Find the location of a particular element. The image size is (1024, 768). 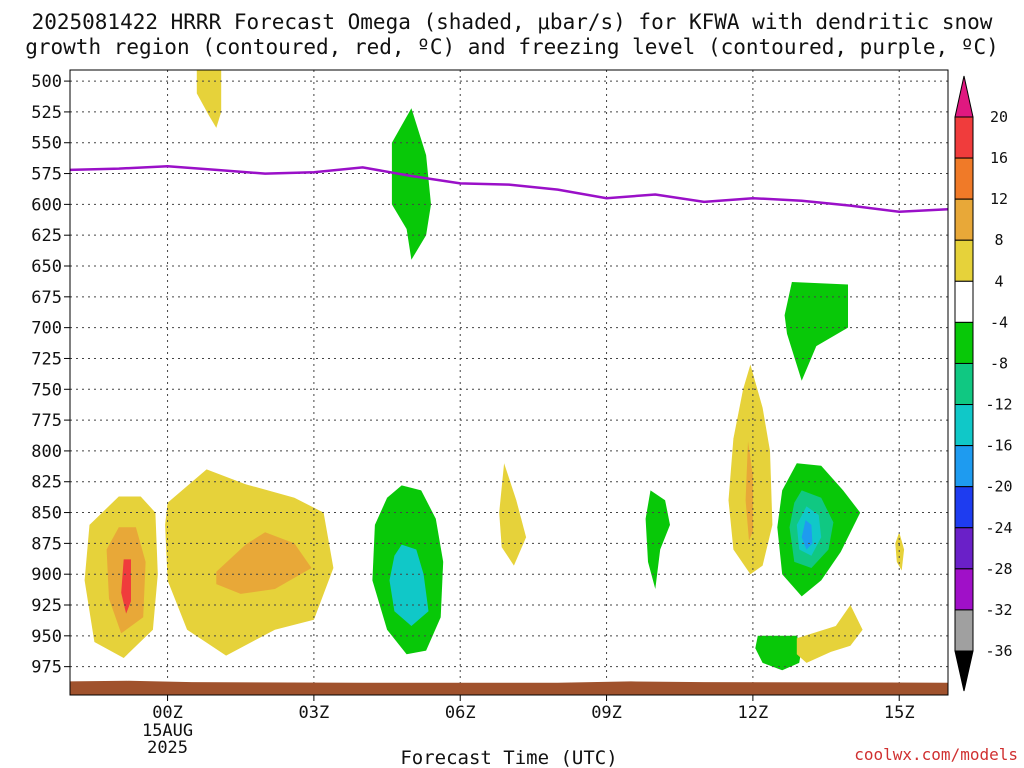

y-tick-label: 825 is located at coordinates (46, 483).